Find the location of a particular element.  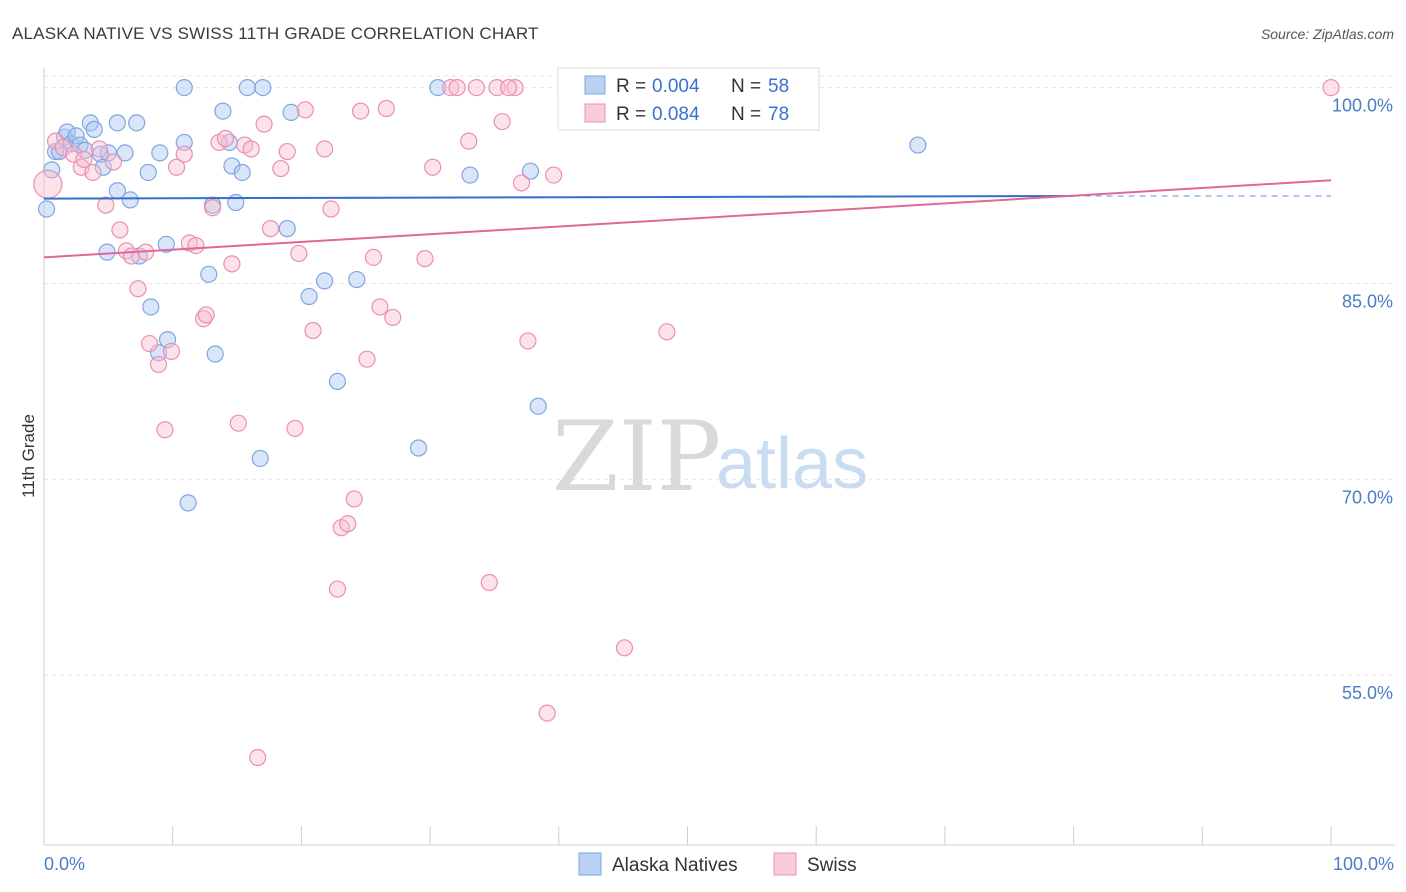

bottom-legend-swatch-swiss is located at coordinates (785, 864).